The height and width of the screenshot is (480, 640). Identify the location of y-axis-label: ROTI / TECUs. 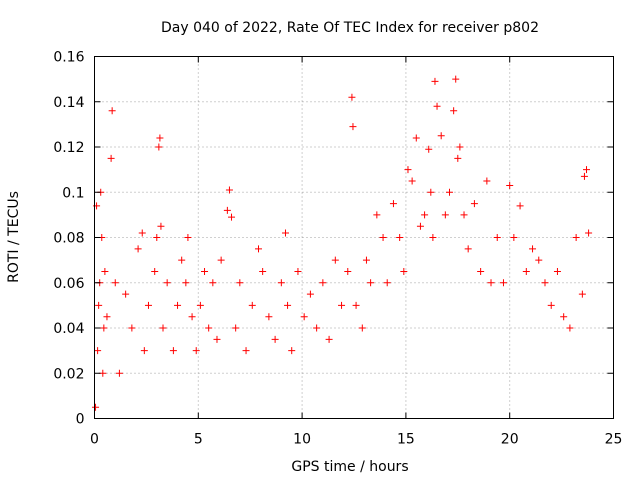
(14, 237).